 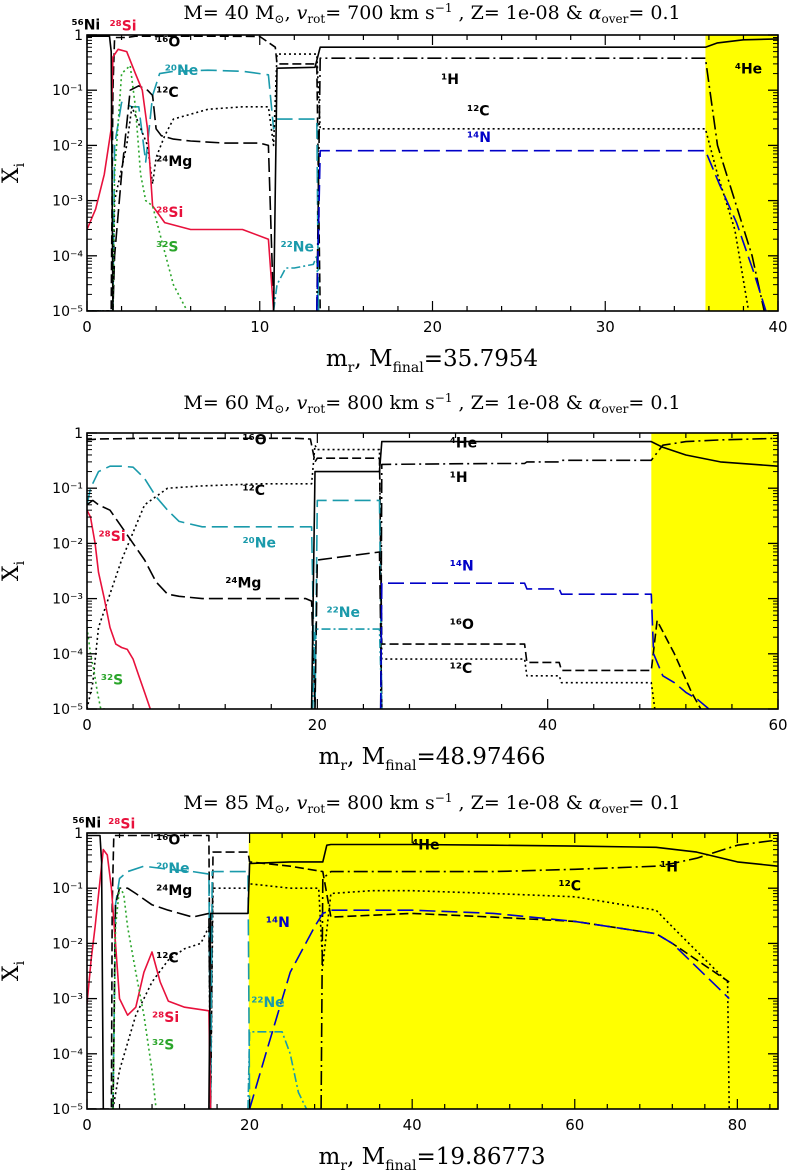 I want to click on panel-1-title-sun: ⊙, so click(x=280, y=19).